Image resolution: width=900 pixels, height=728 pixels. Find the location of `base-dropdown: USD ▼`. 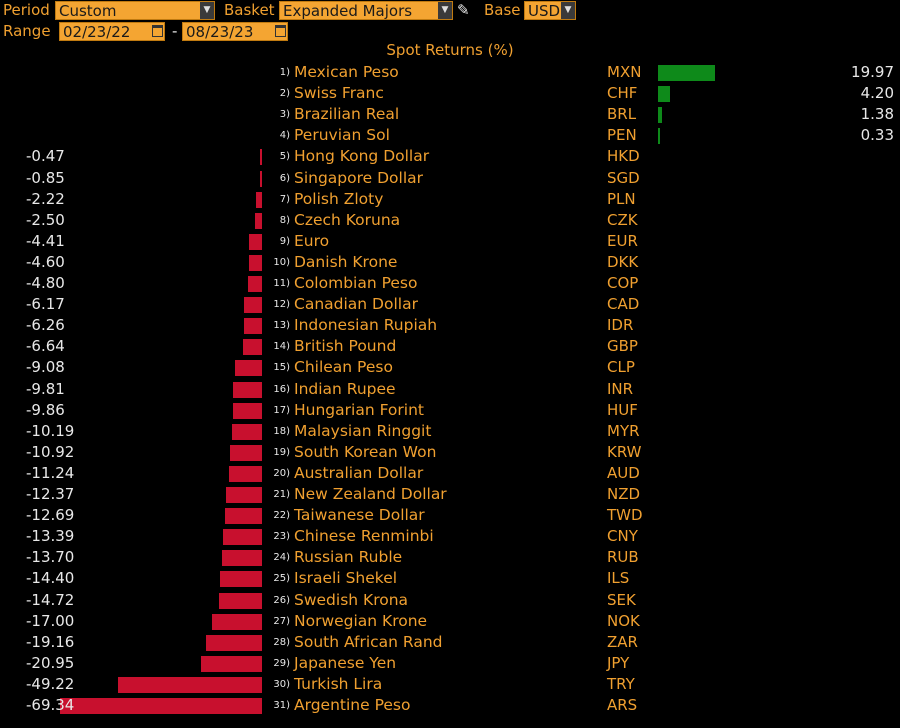

base-dropdown: USD ▼ is located at coordinates (550, 10).